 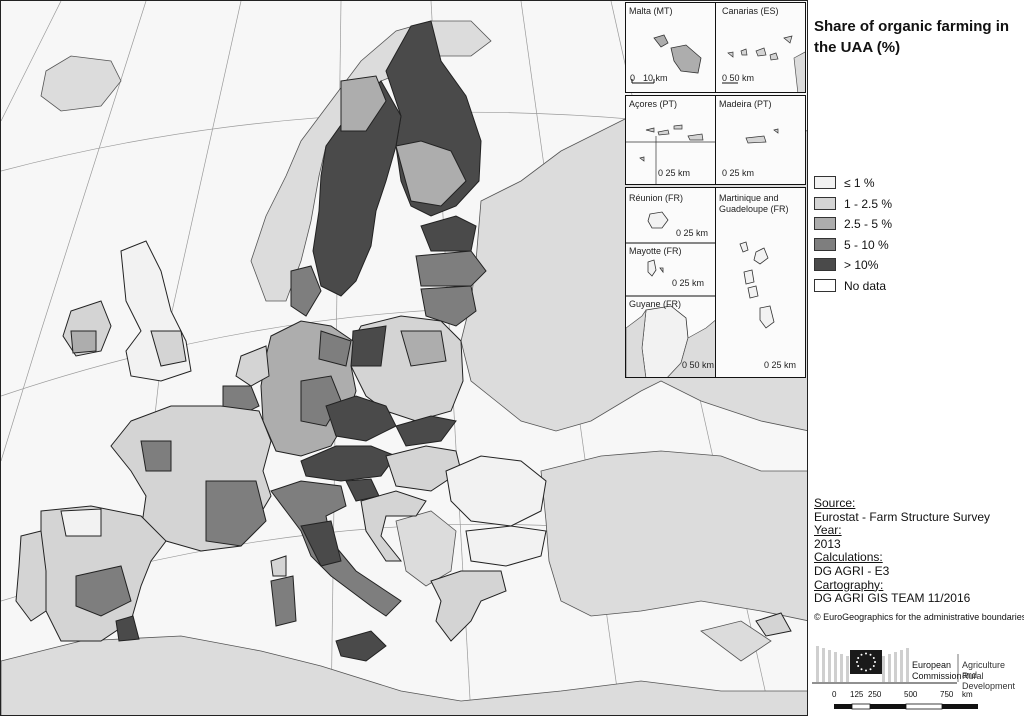 What do you see at coordinates (448, 306) in the screenshot?
I see `region-lithuania` at bounding box center [448, 306].